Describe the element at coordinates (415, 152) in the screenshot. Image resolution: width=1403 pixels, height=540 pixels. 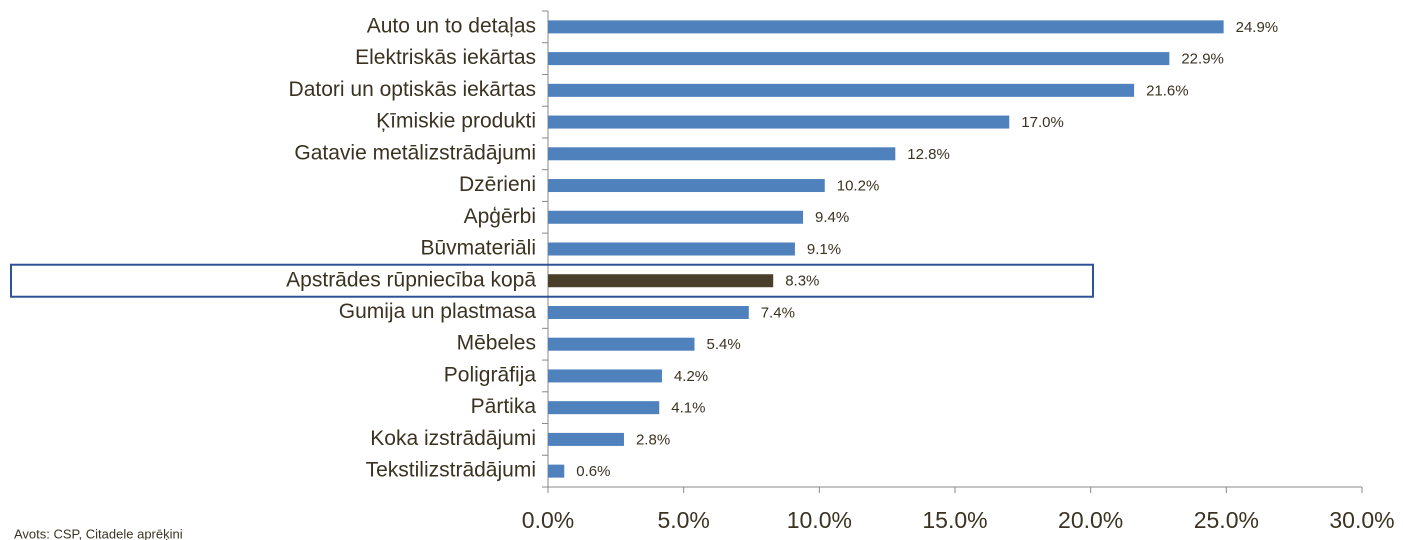
I see `y-tick-label: Gatavie metālizstrādājumi` at that location.